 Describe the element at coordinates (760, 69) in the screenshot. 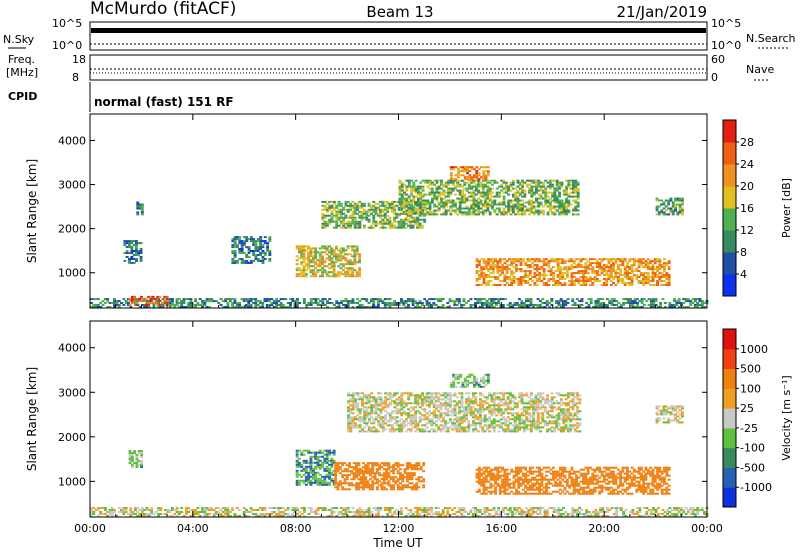

I see `nave-label: Nave` at that location.